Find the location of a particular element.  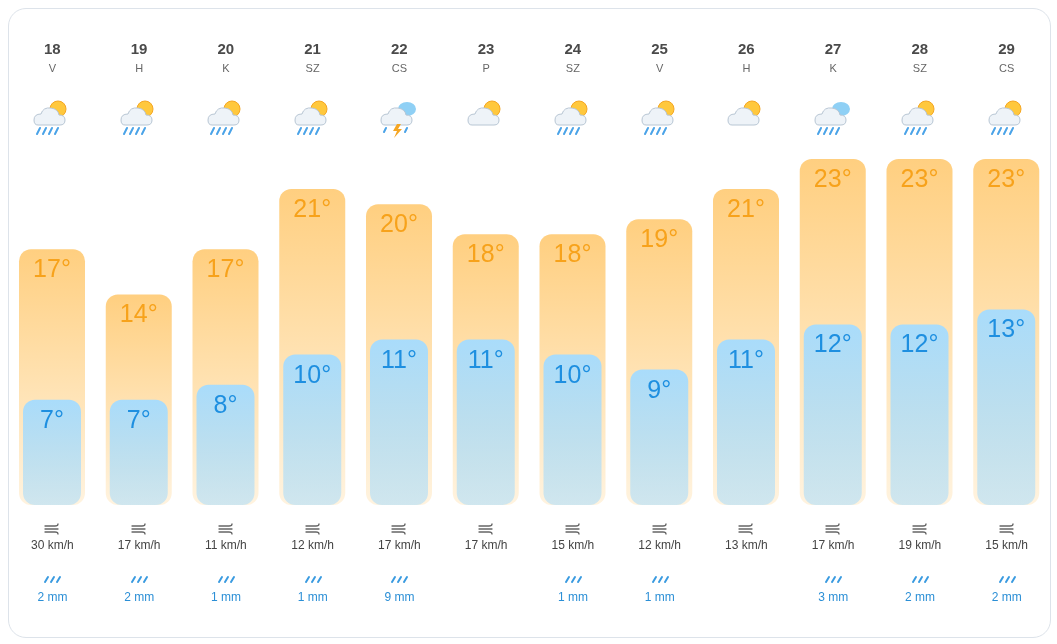

x-tick-label: 19 H is located at coordinates (139, 57).